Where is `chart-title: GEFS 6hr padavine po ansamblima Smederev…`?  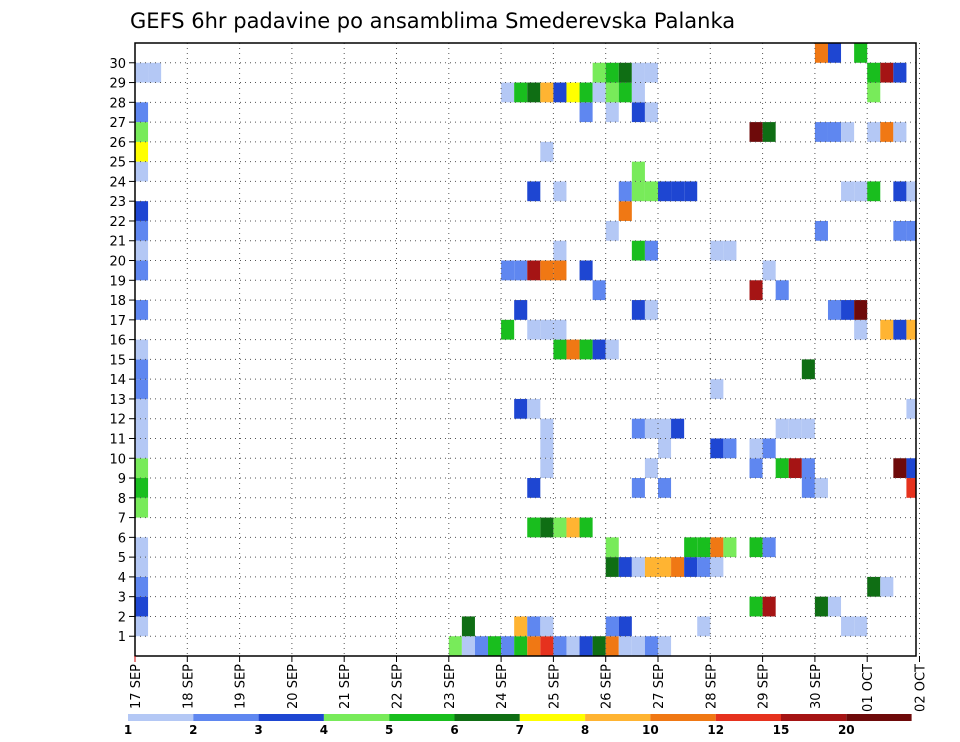
chart-title: GEFS 6hr padavine po ansamblima Smederev… is located at coordinates (432, 21).